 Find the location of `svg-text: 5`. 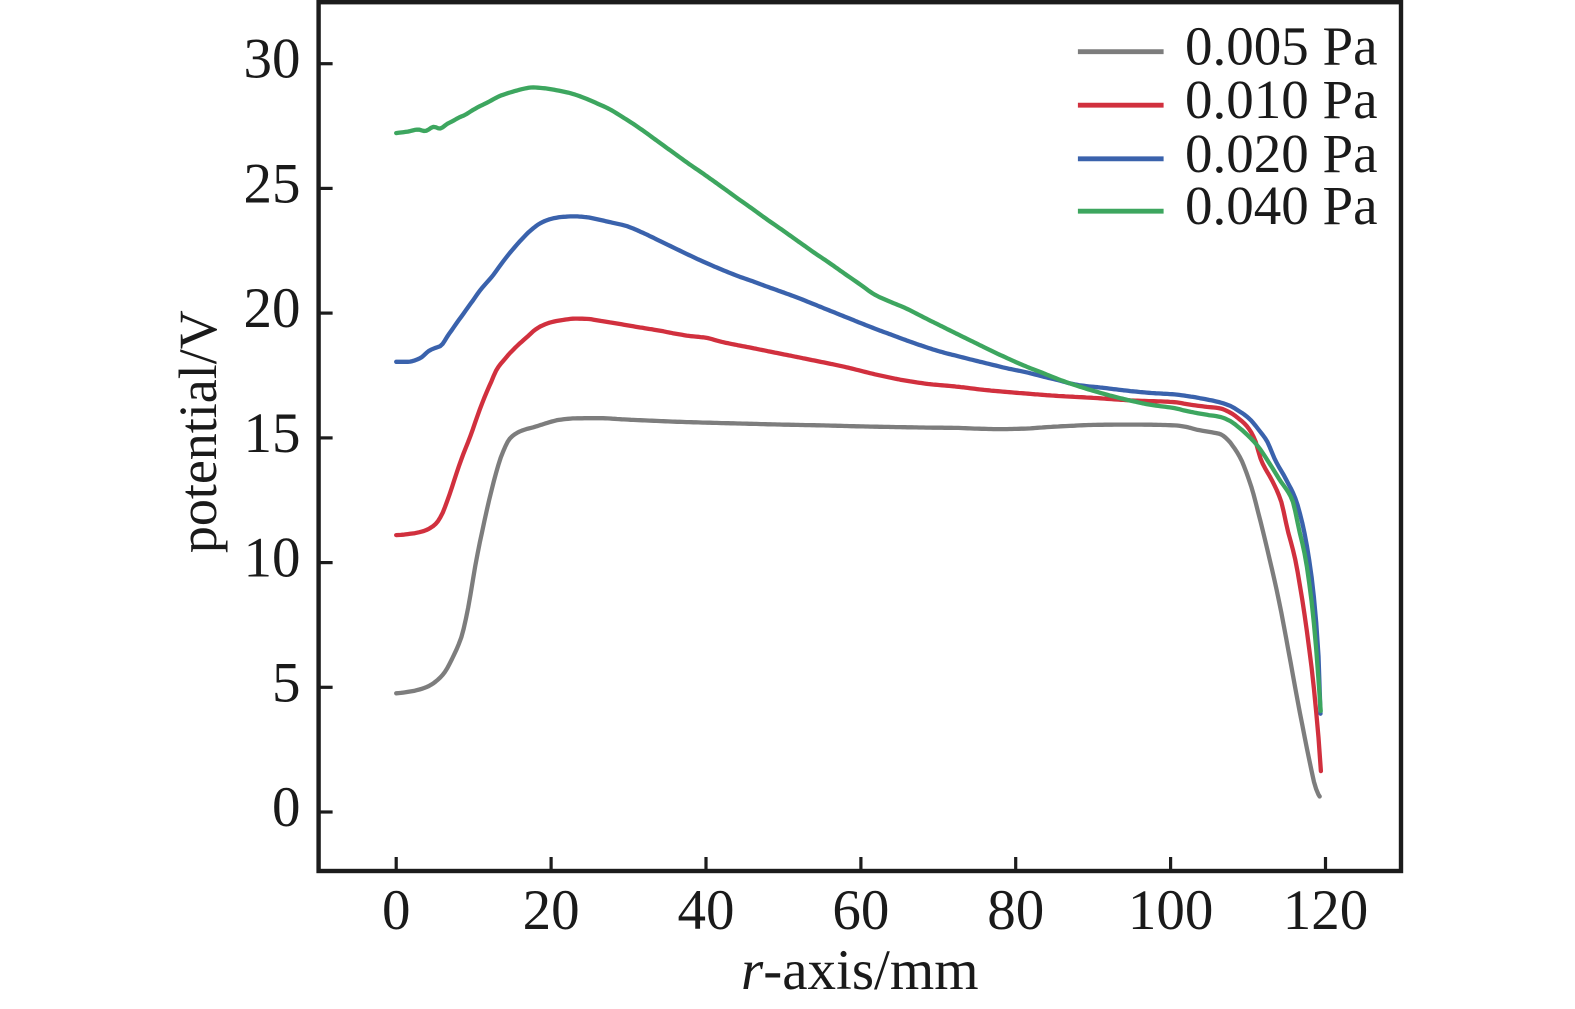

svg-text: 5 is located at coordinates (286, 682).